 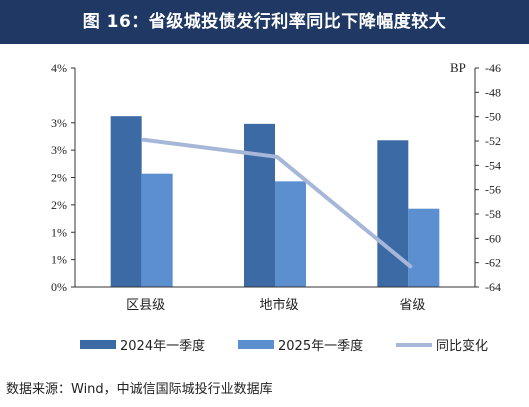 What do you see at coordinates (493, 165) in the screenshot?
I see `right-tick-label: -54` at bounding box center [493, 165].